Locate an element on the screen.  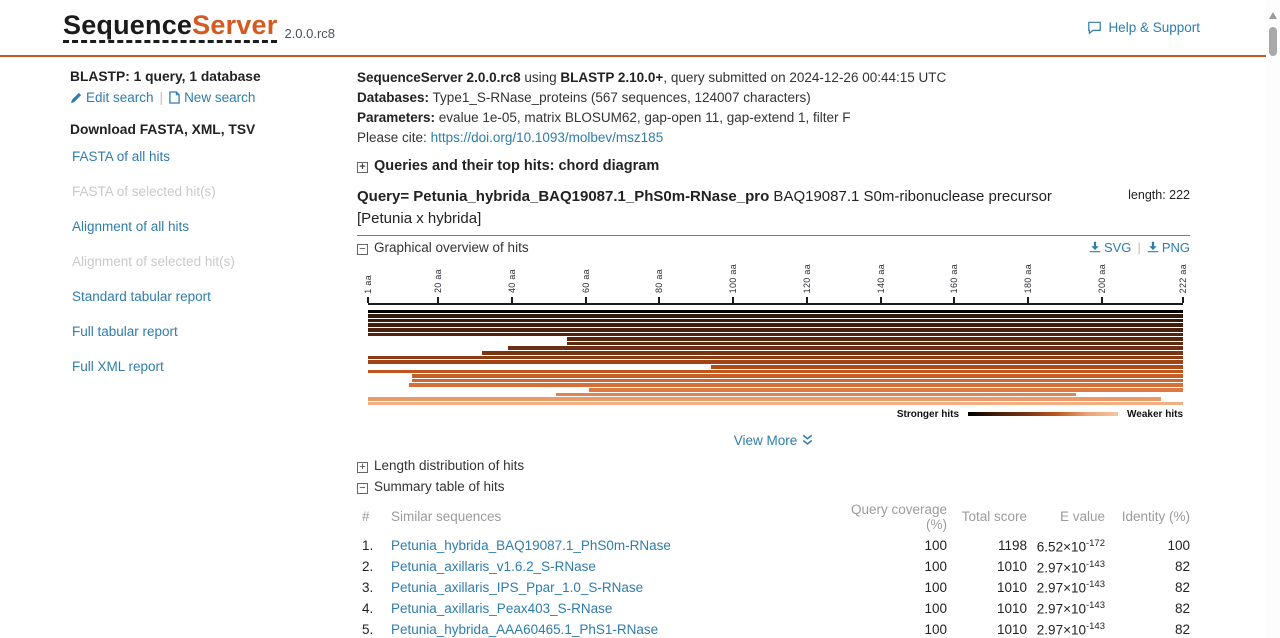
app-header: SequenceServer 2.0.0.rc8 Help & Support is located at coordinates (640, 28).